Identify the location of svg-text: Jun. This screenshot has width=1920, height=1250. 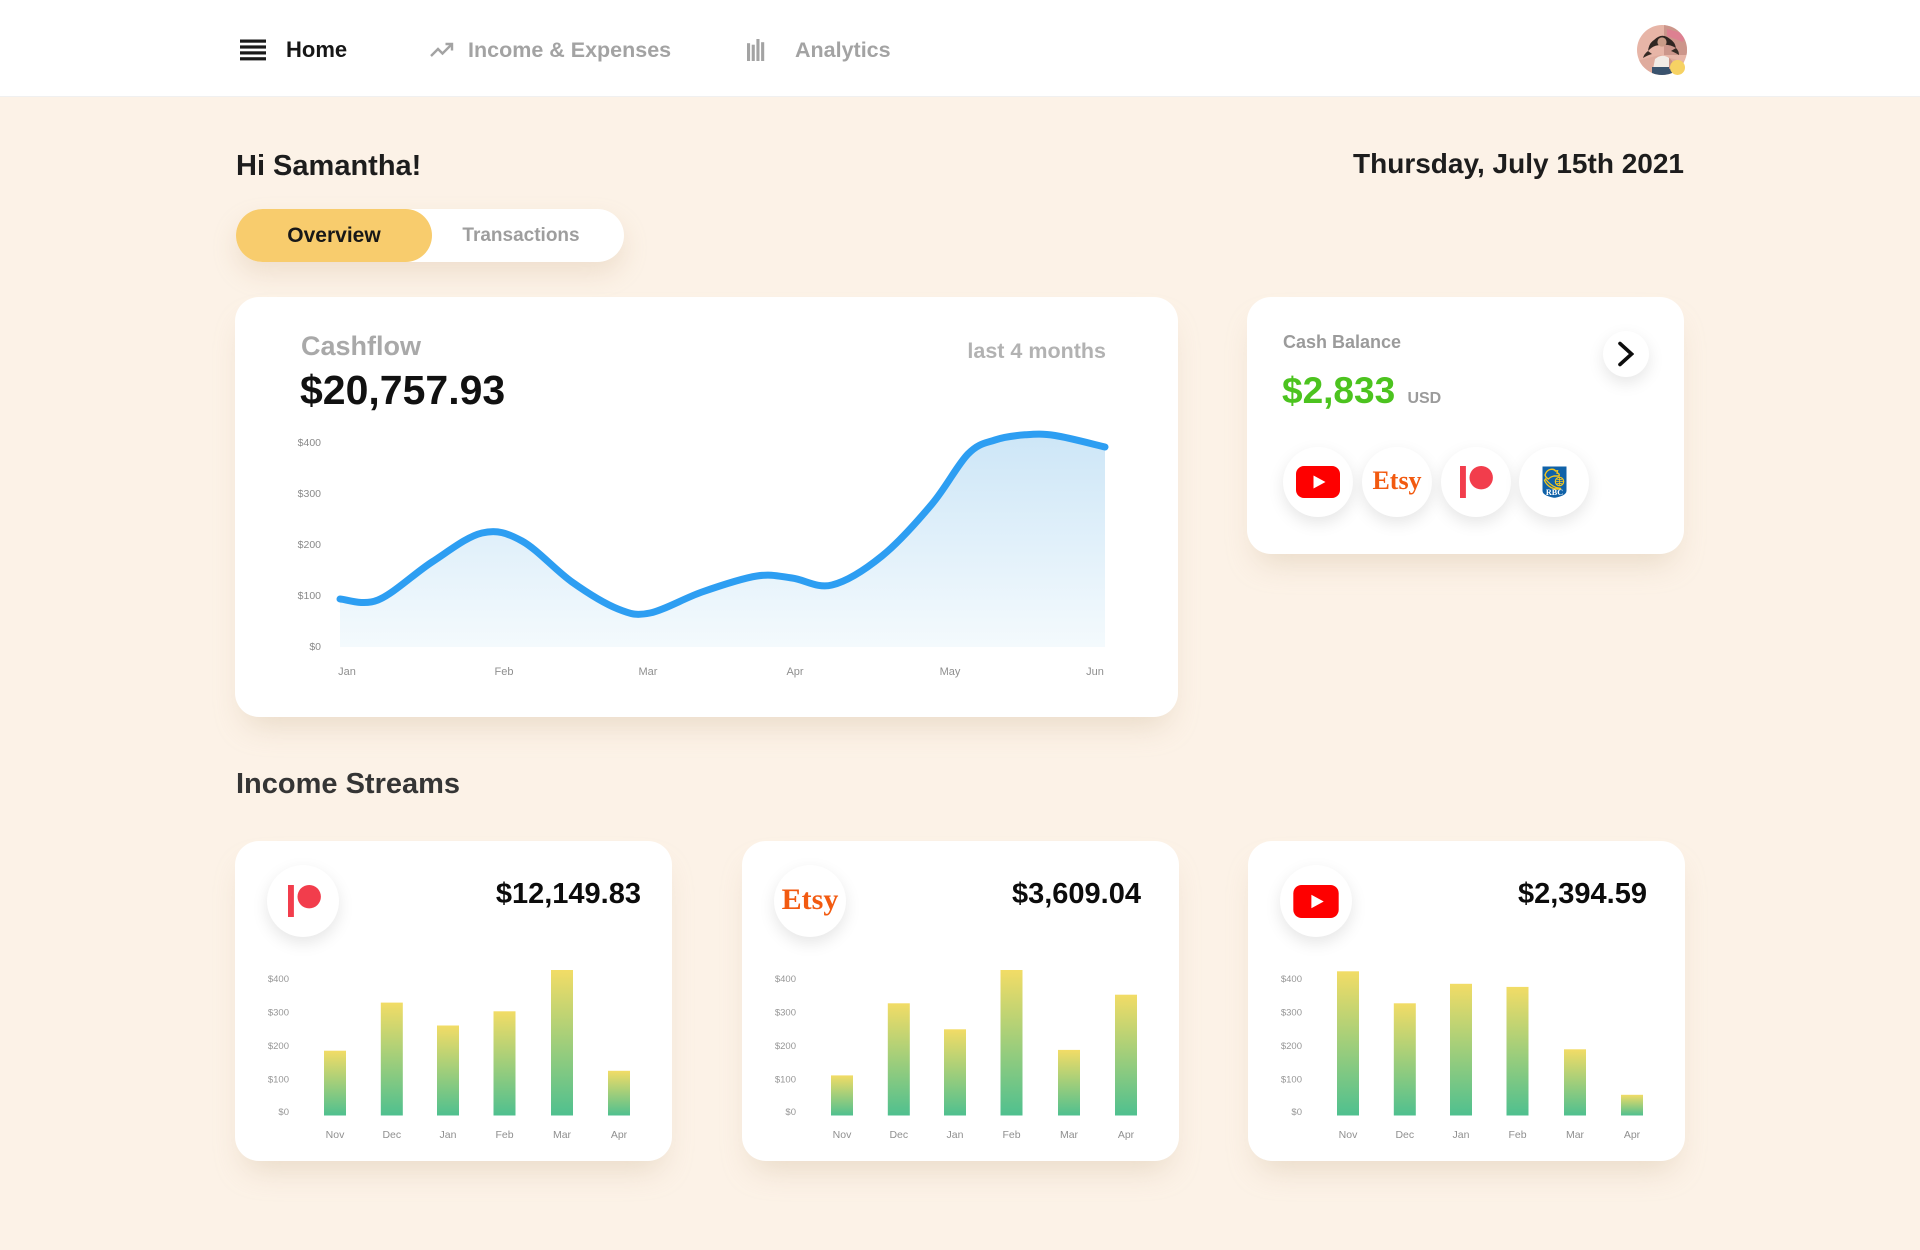
(1095, 672).